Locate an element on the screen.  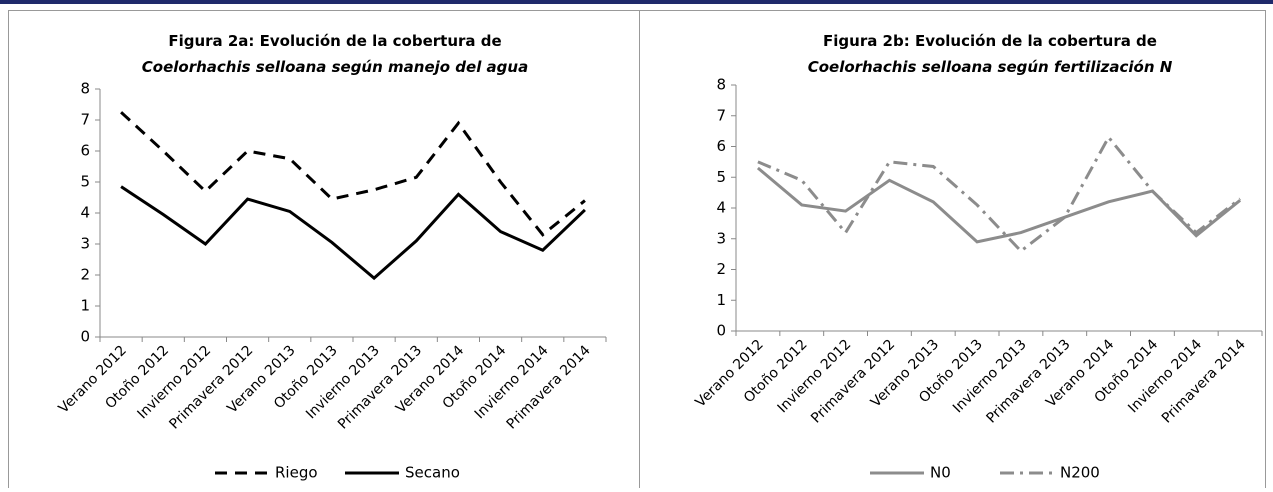
x-tick-label: Primavera 2014 is located at coordinates (1204, 381).